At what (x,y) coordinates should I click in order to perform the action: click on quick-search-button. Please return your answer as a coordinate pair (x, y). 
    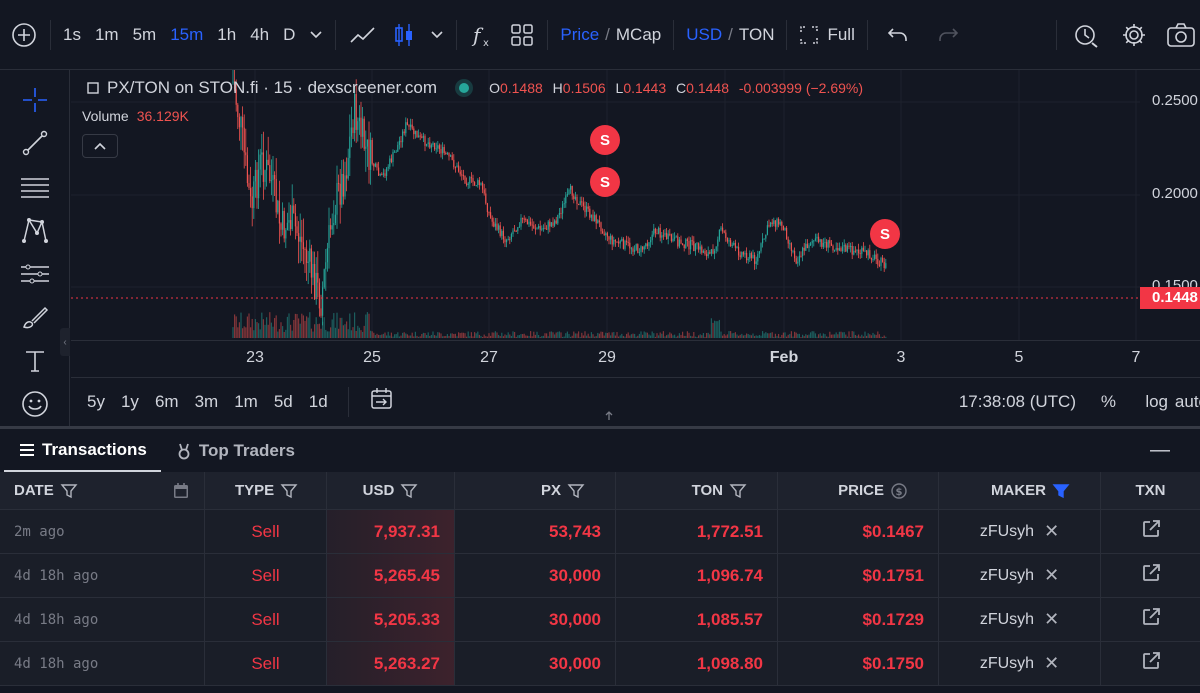
    Looking at the image, I should click on (1086, 35).